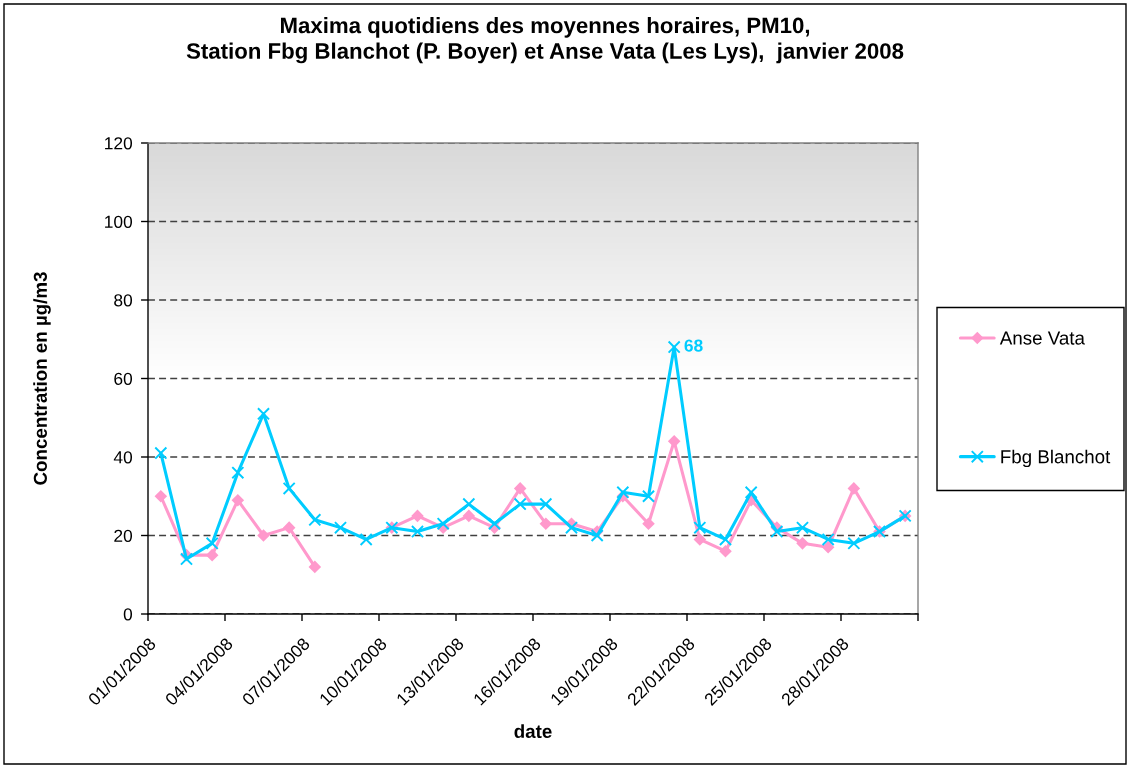 The image size is (1130, 767). I want to click on y-tick-label: 120, so click(119, 143).